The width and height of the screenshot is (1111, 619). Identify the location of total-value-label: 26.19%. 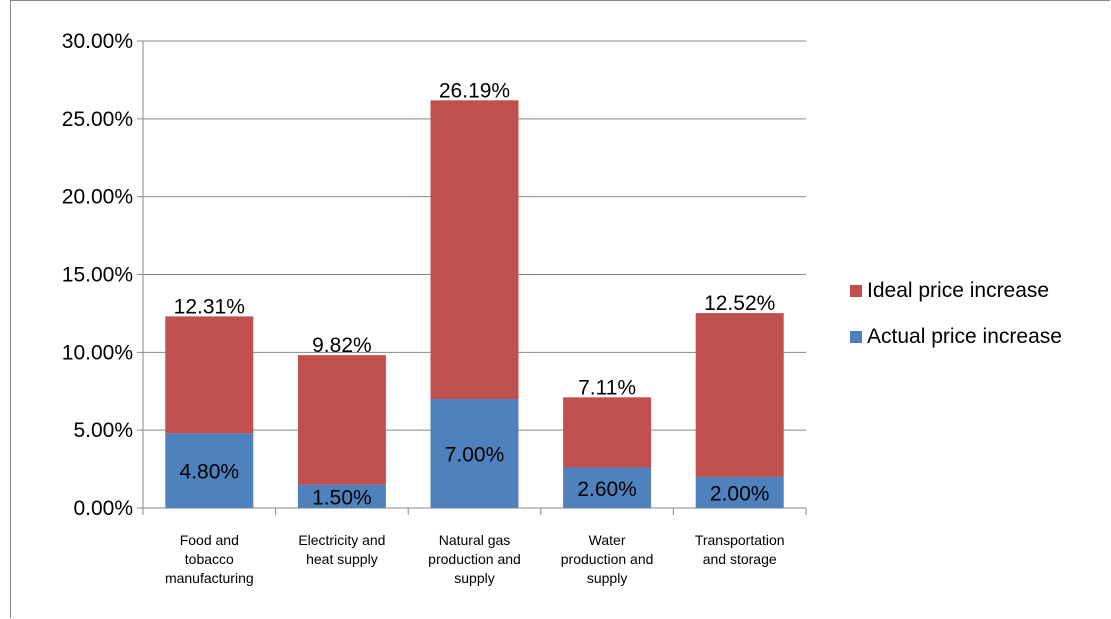
(474, 90).